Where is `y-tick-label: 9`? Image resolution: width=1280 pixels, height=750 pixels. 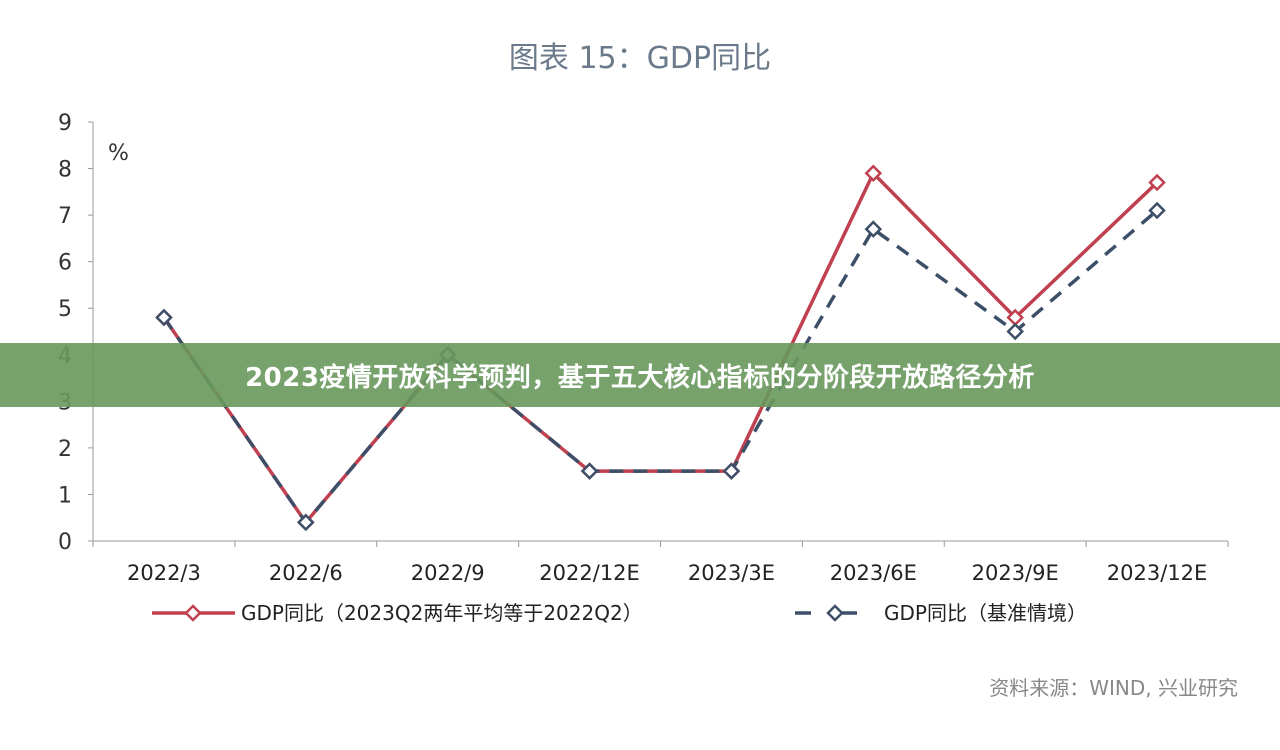
y-tick-label: 9 is located at coordinates (65, 123).